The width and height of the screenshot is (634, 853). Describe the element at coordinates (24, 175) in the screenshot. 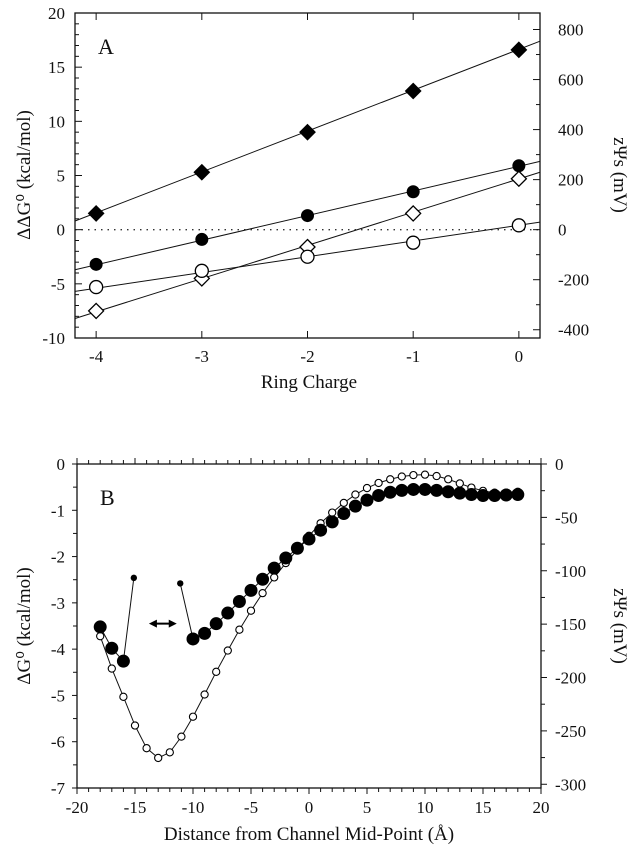

I see `panel-a-y-axis-title: ΔΔG⁰ (kcal/mol)` at that location.